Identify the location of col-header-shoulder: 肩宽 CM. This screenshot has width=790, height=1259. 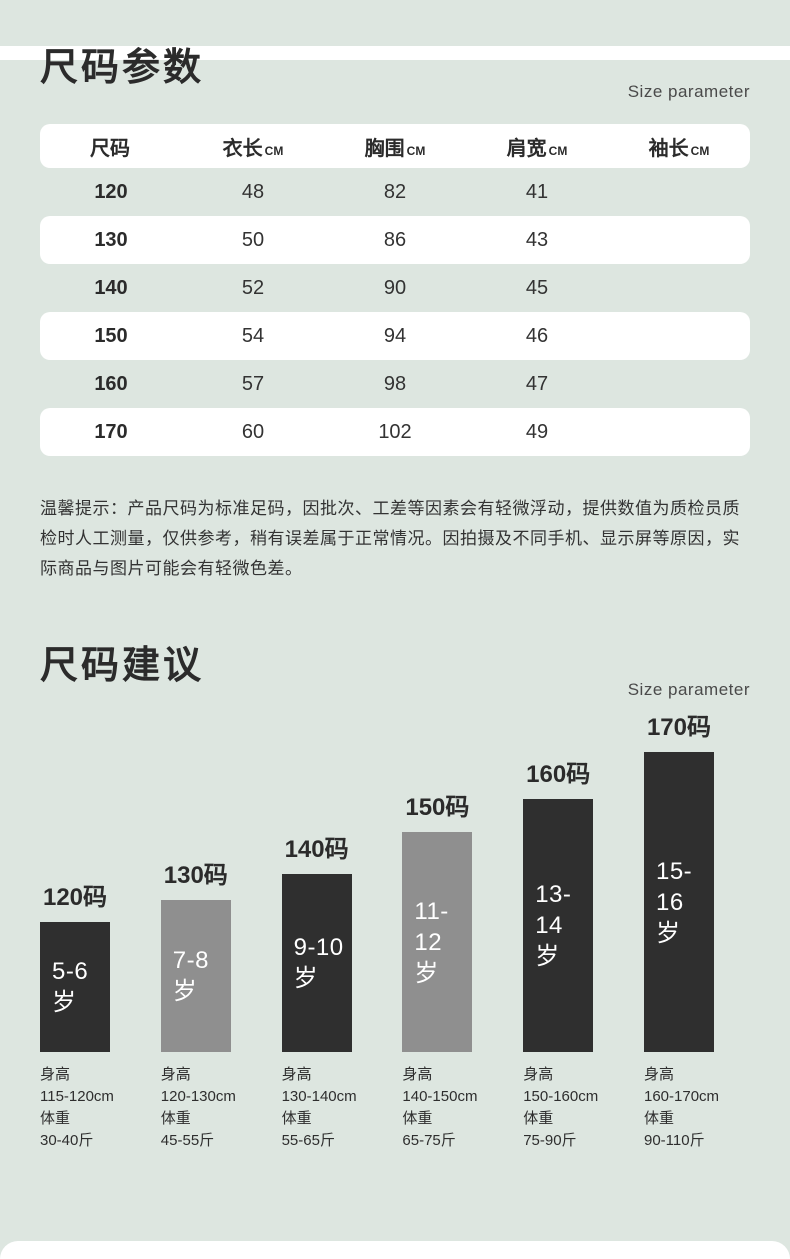
(537, 148).